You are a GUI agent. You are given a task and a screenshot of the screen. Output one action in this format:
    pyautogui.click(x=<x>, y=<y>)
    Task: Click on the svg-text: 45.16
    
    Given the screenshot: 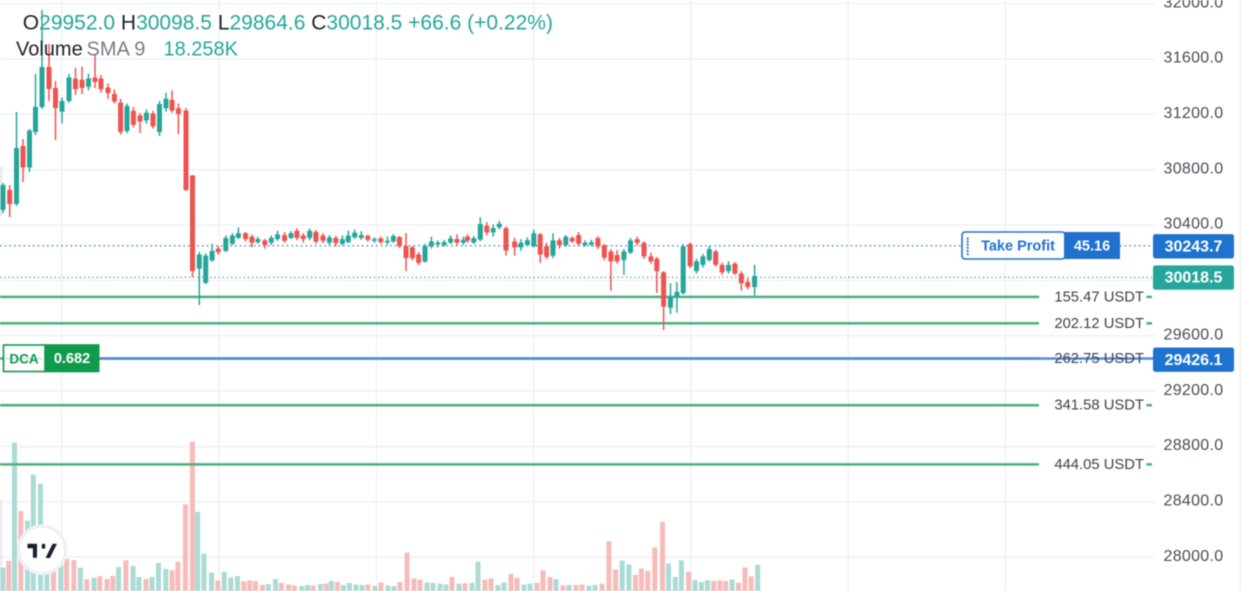 What is the action you would take?
    pyautogui.click(x=1092, y=246)
    